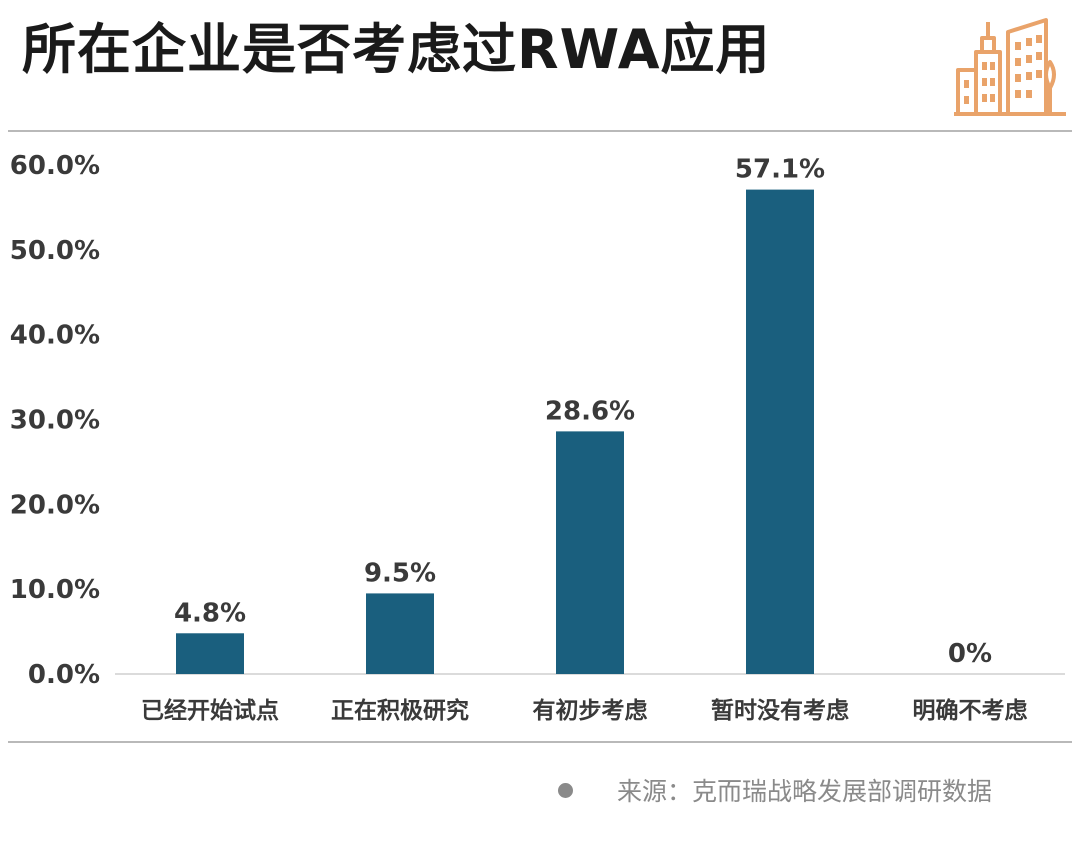 The height and width of the screenshot is (841, 1080). What do you see at coordinates (55, 336) in the screenshot?
I see `y-tick-label: 40.0%` at bounding box center [55, 336].